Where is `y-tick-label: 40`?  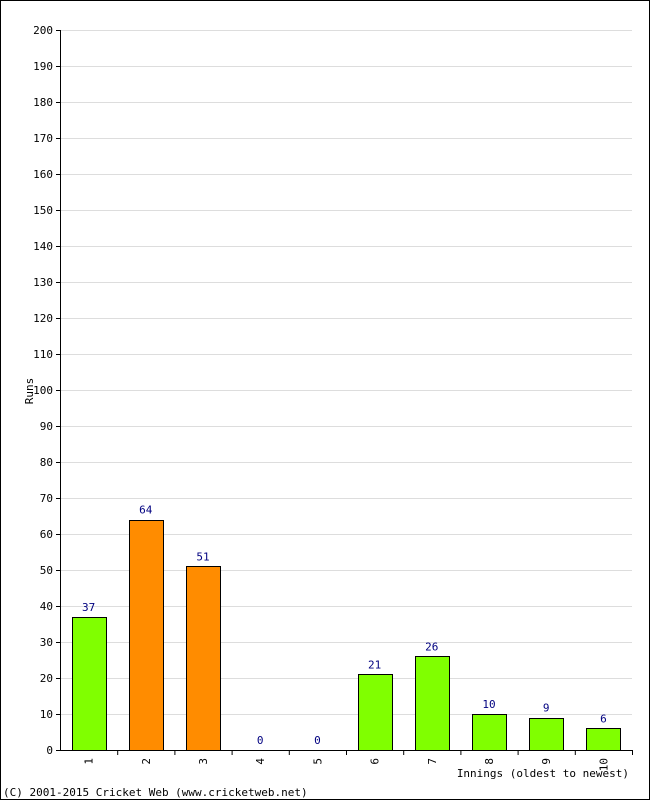
y-tick-label: 40 is located at coordinates (46, 606).